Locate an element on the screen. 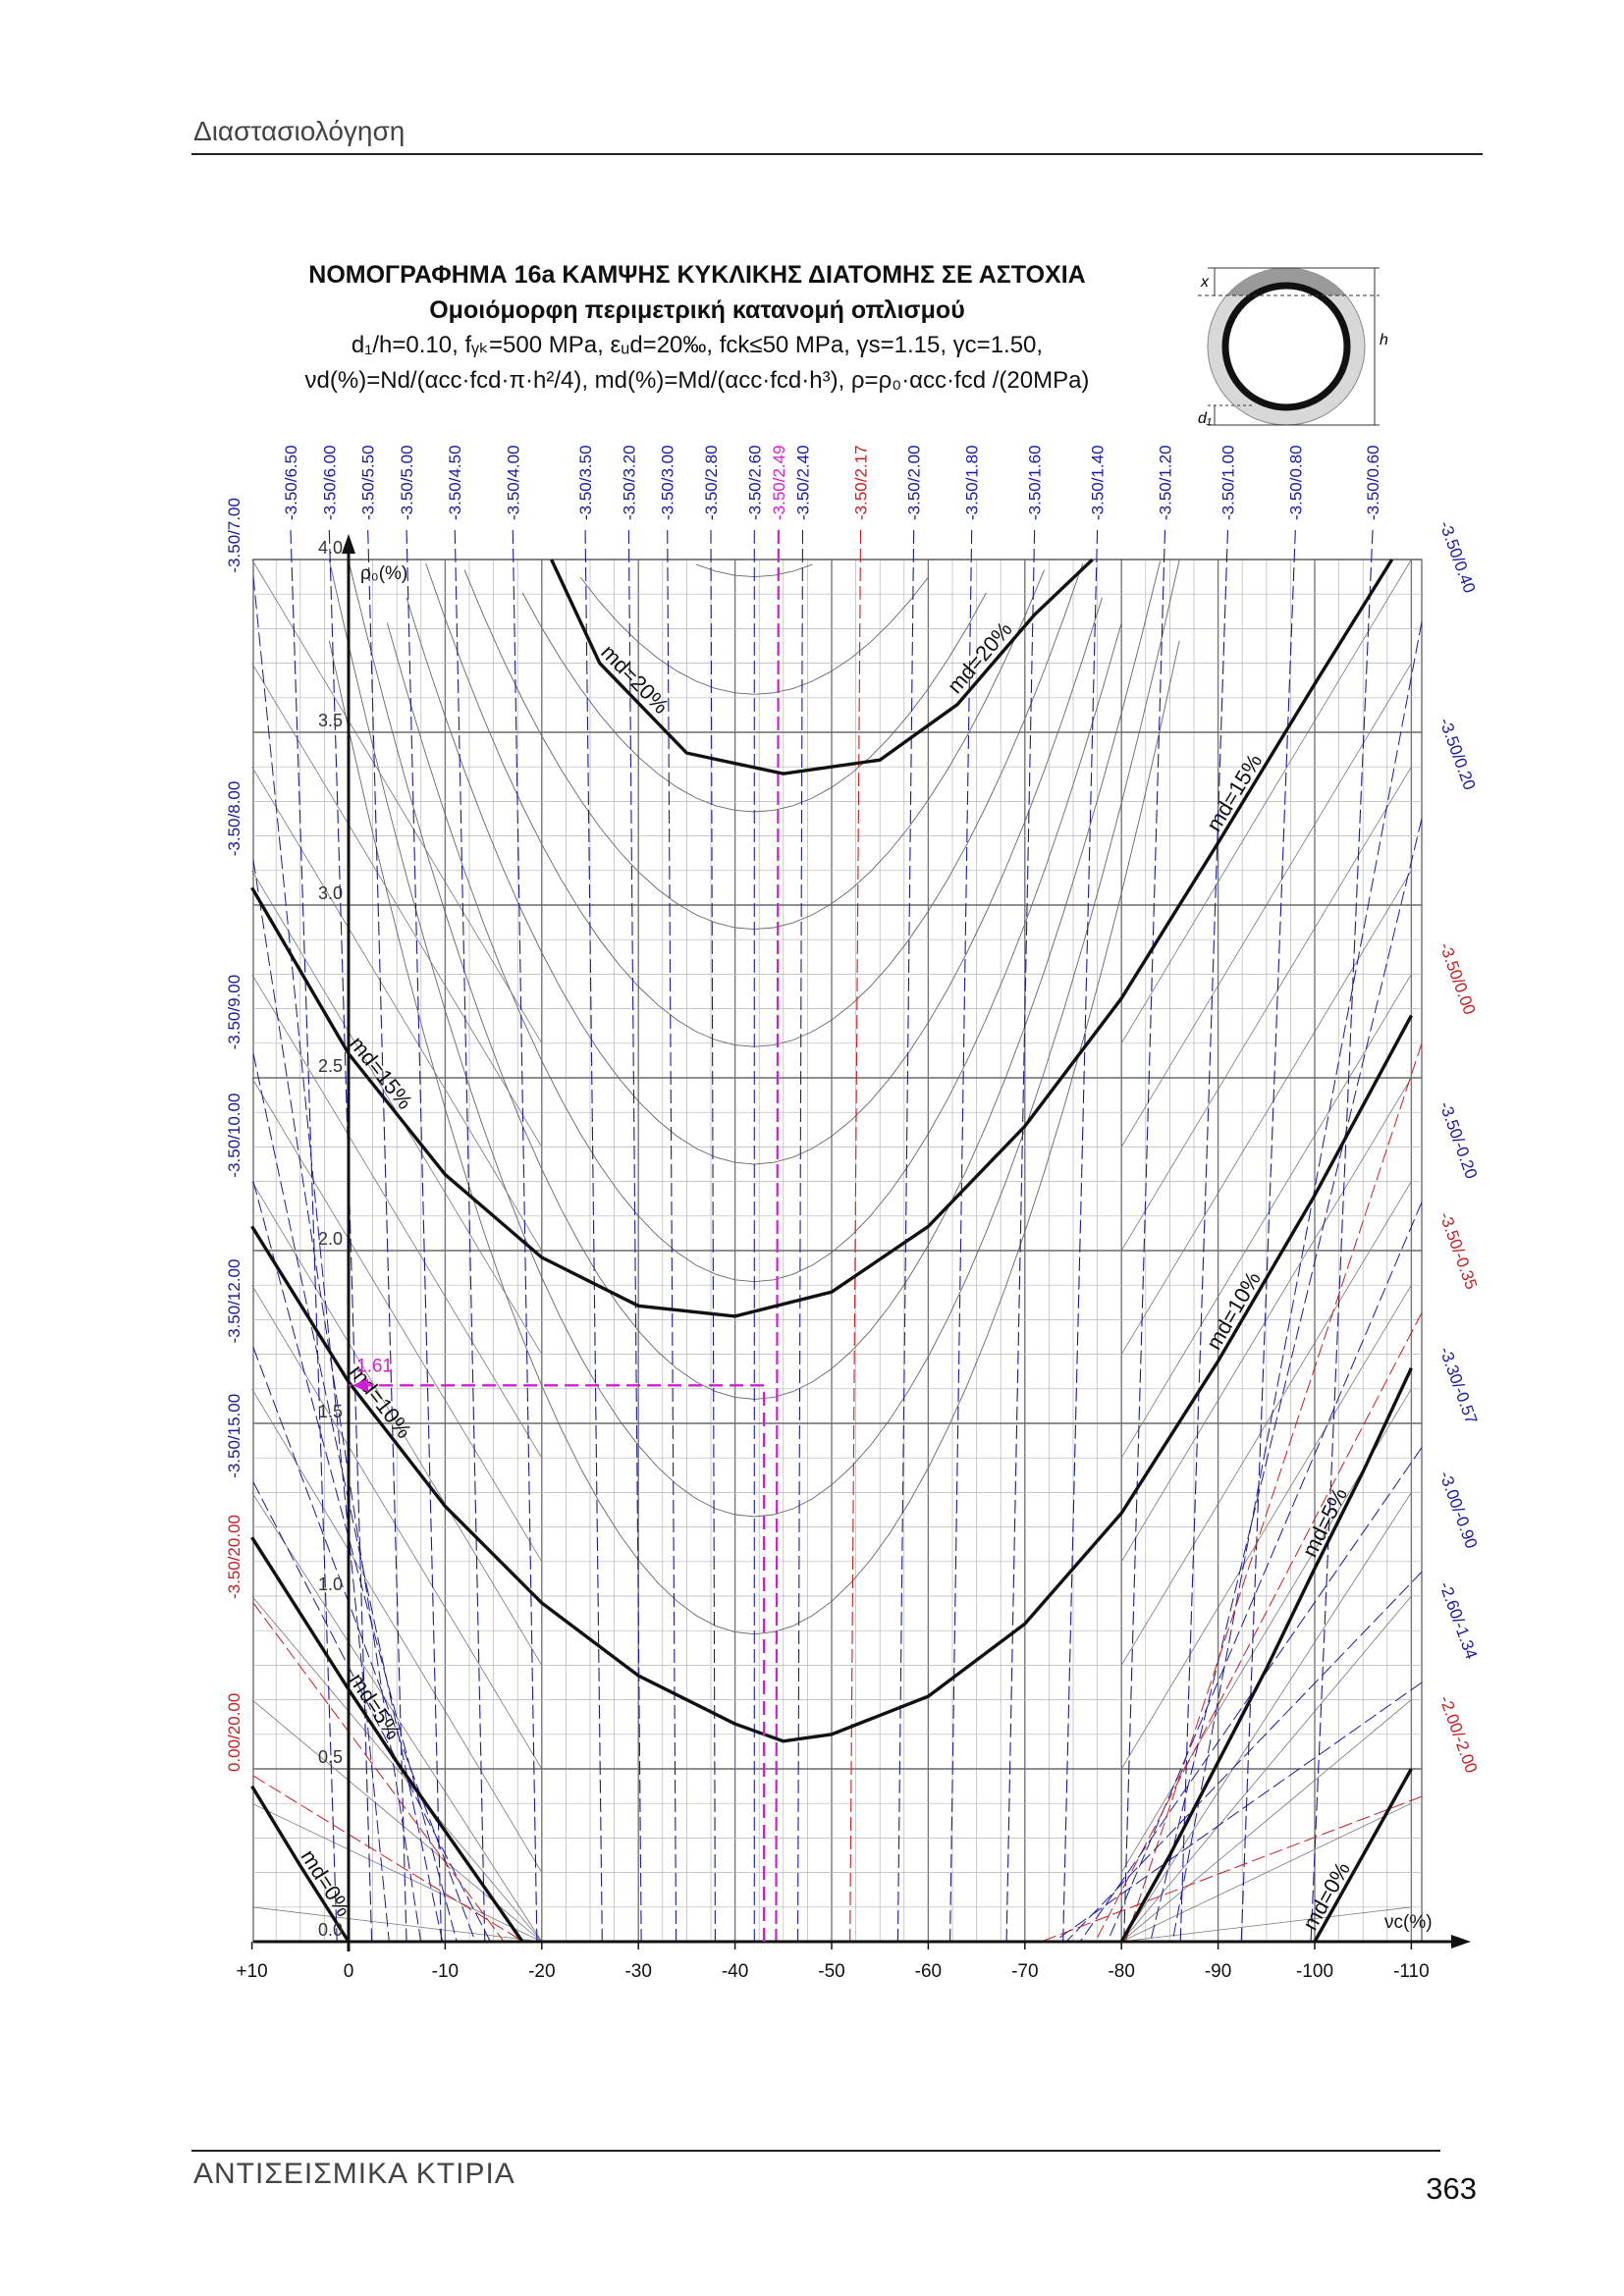  x-tick-label: -20 is located at coordinates (541, 1971).